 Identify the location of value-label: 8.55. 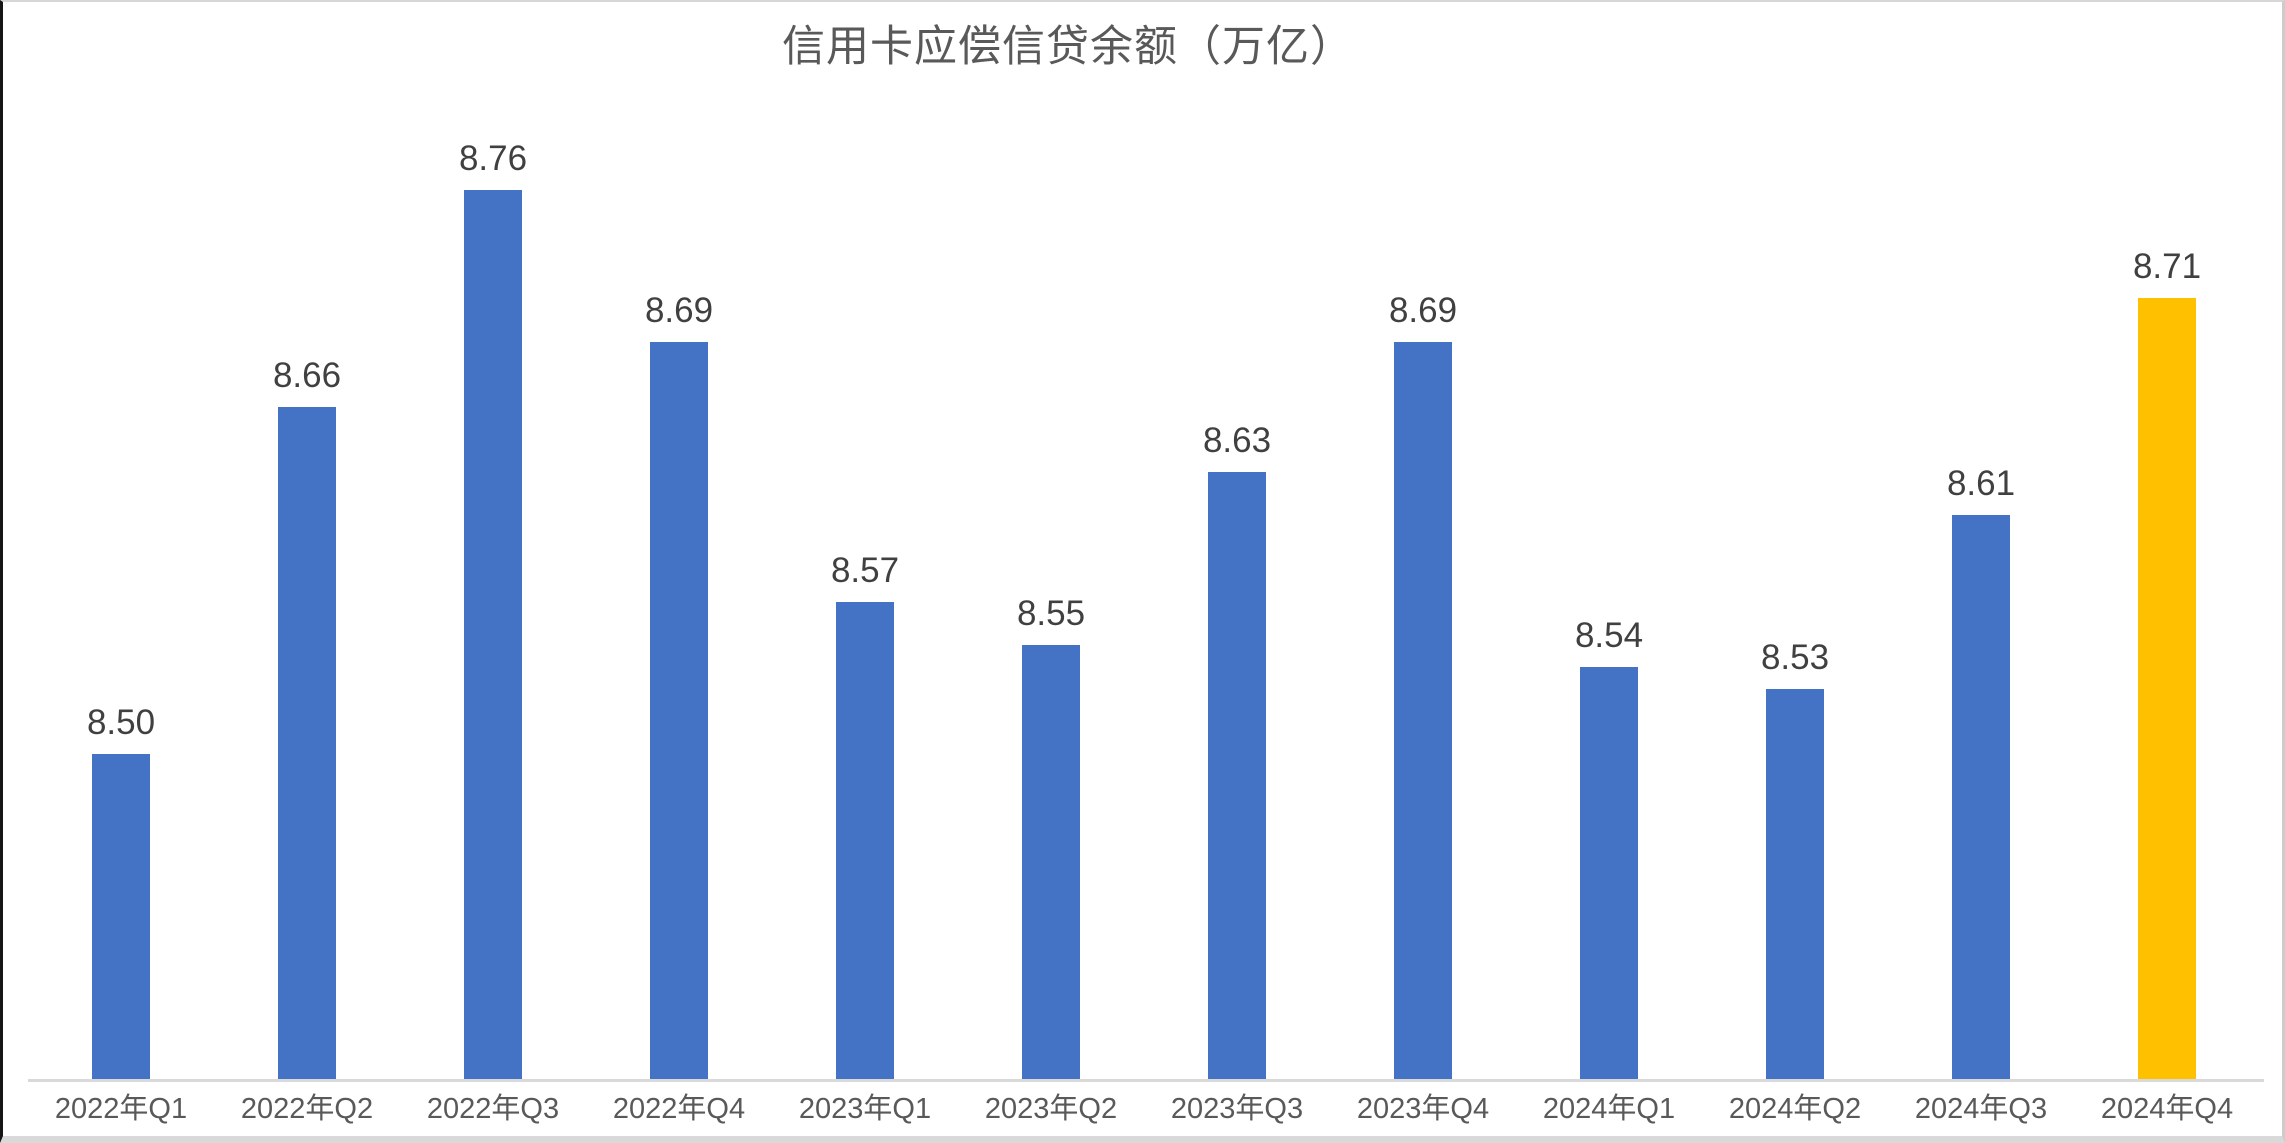
(1051, 614).